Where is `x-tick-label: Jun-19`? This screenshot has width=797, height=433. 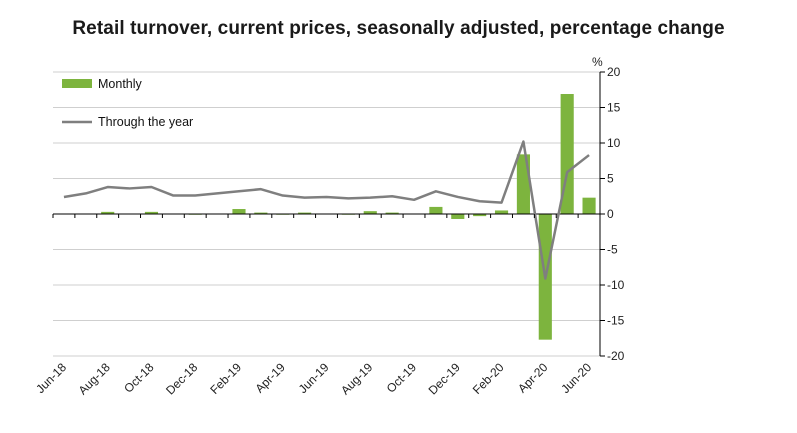 x-tick-label: Jun-19 is located at coordinates (314, 378).